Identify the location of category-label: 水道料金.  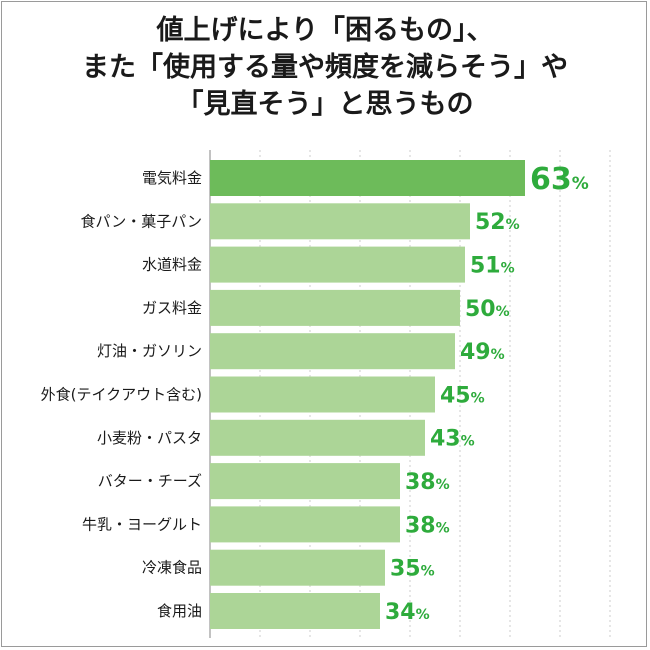
(172, 265).